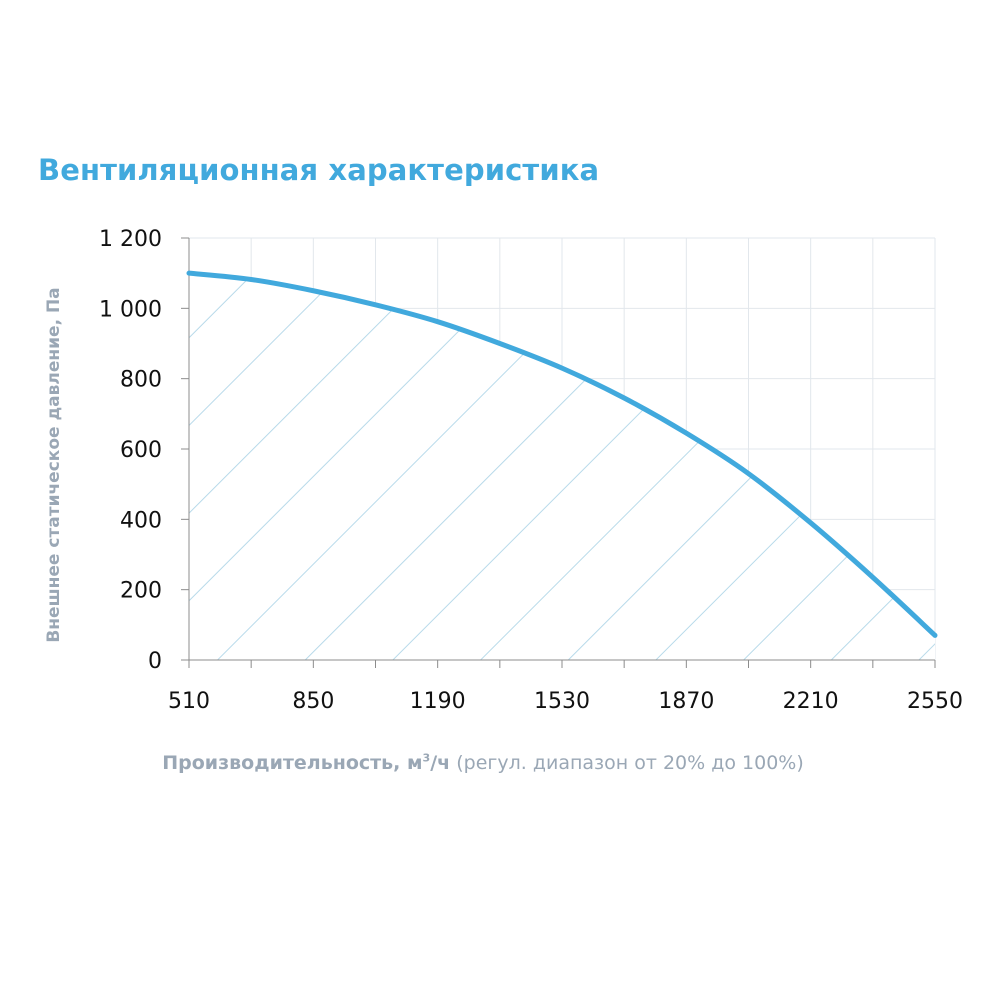  What do you see at coordinates (440, 763) in the screenshot?
I see `x-axis-label-unit: /ч` at bounding box center [440, 763].